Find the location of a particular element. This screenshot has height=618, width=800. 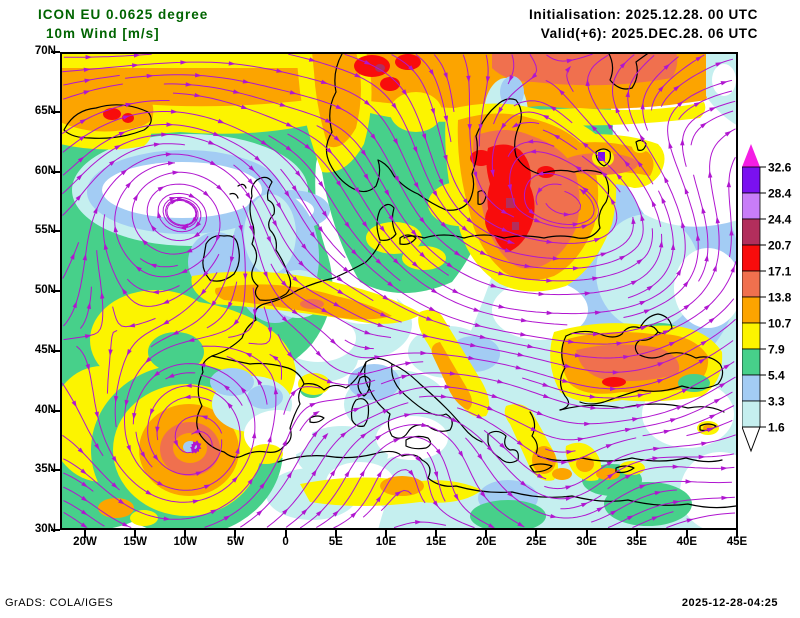

legend-value-label: 32.6 is located at coordinates (780, 168).